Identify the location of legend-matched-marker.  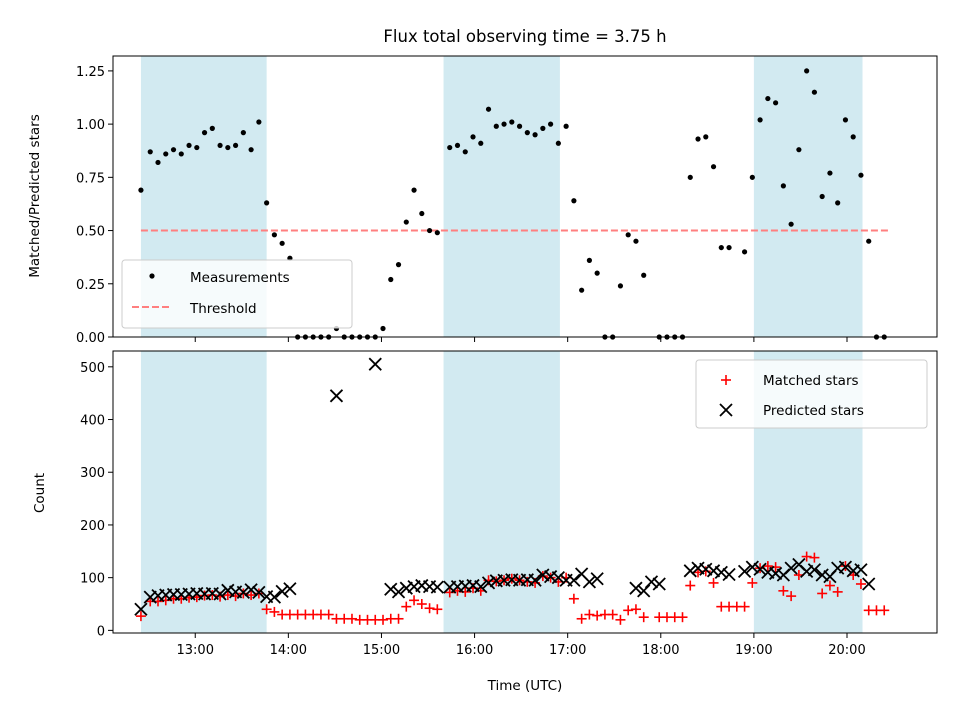
(726, 380).